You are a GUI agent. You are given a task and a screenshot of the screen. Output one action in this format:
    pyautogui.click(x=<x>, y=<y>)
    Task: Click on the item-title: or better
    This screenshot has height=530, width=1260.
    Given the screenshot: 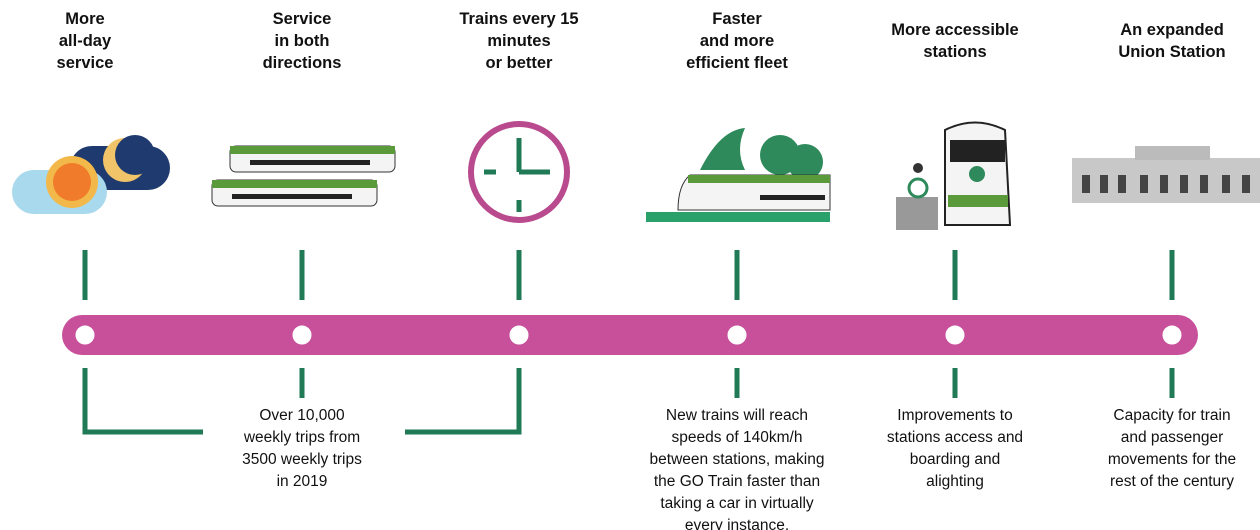 What is the action you would take?
    pyautogui.click(x=520, y=63)
    